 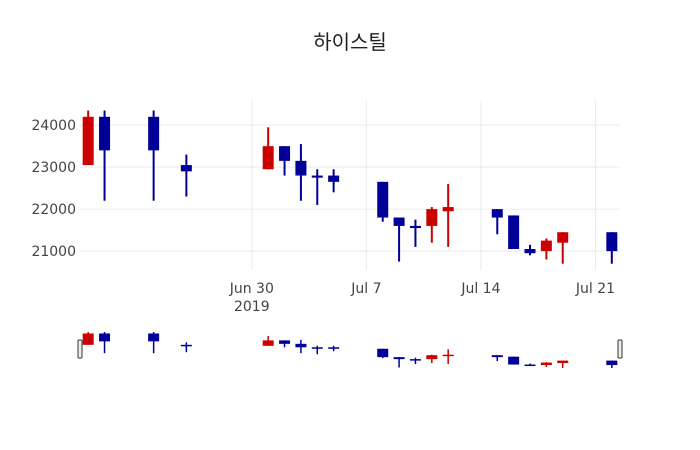 I want to click on x-tick-label: Jun 30, so click(x=251, y=289).